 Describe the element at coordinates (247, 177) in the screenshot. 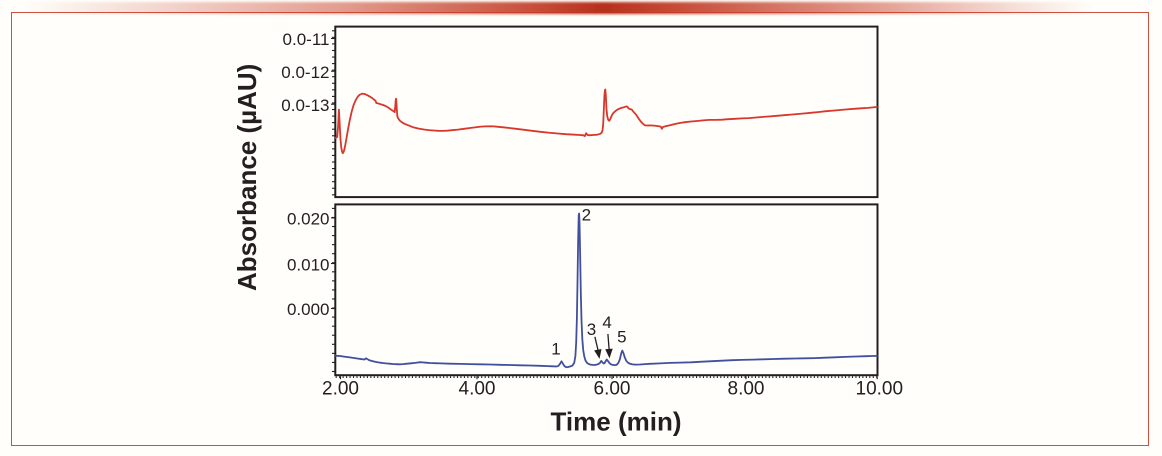

I see `svg-text: Absorbance (µAU)` at that location.